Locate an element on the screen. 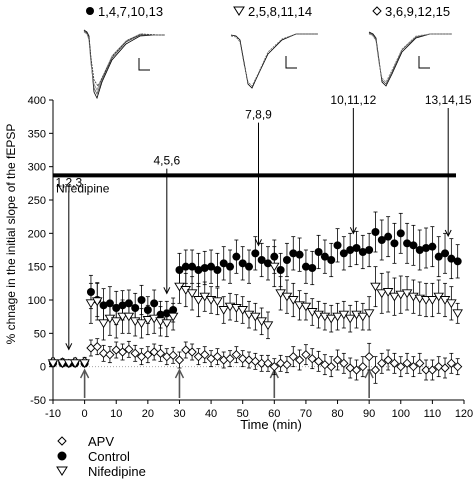 The width and height of the screenshot is (474, 483). inset-1-legend-marker is located at coordinates (90, 11).